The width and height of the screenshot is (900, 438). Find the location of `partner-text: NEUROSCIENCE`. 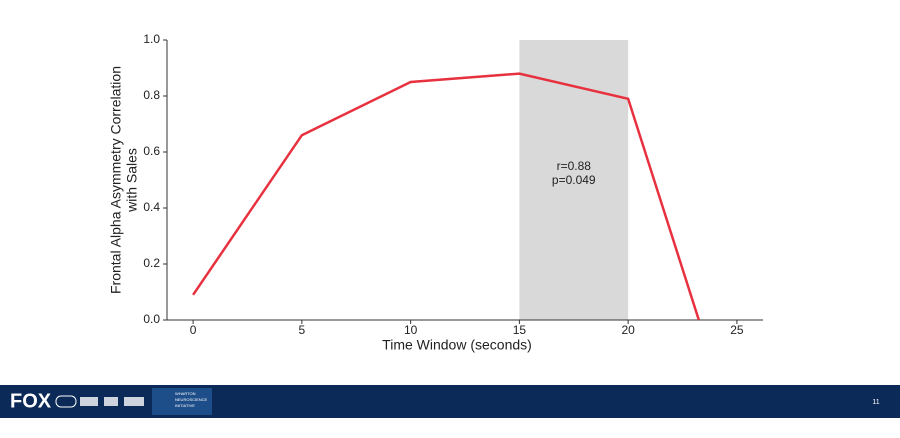

partner-text: NEUROSCIENCE is located at coordinates (191, 399).